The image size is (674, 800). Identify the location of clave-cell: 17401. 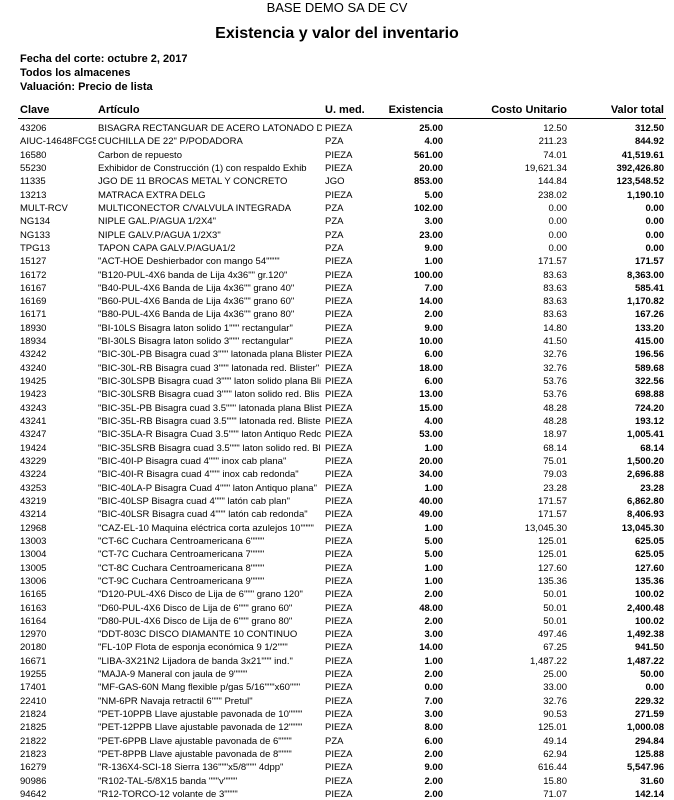
(33, 688).